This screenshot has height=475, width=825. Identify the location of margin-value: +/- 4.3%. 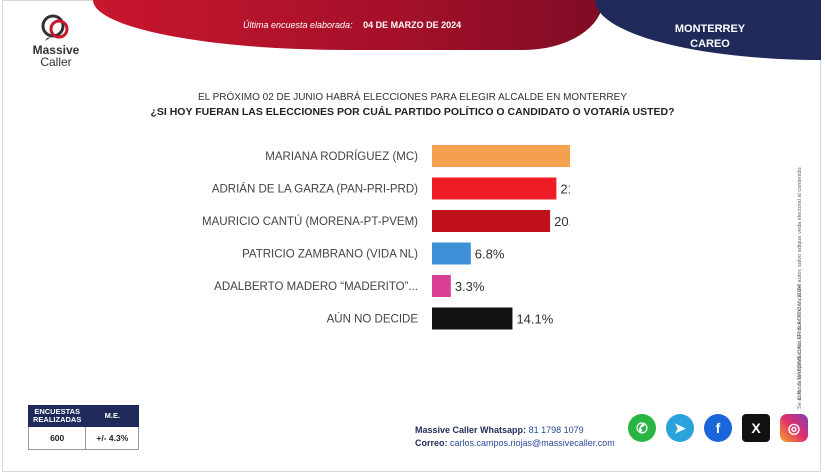
(112, 438).